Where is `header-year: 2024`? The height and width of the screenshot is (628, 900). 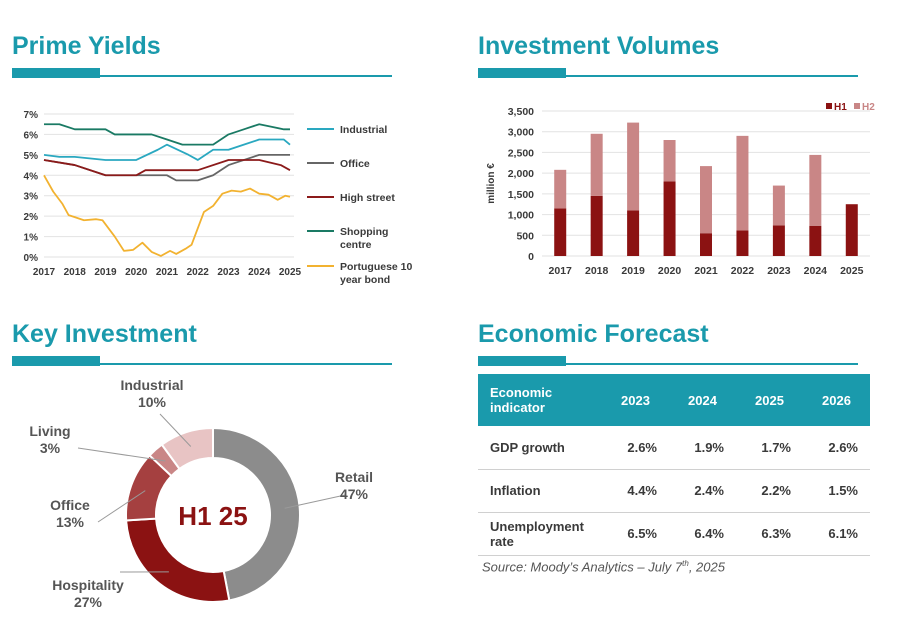
header-year: 2024 is located at coordinates (702, 400).